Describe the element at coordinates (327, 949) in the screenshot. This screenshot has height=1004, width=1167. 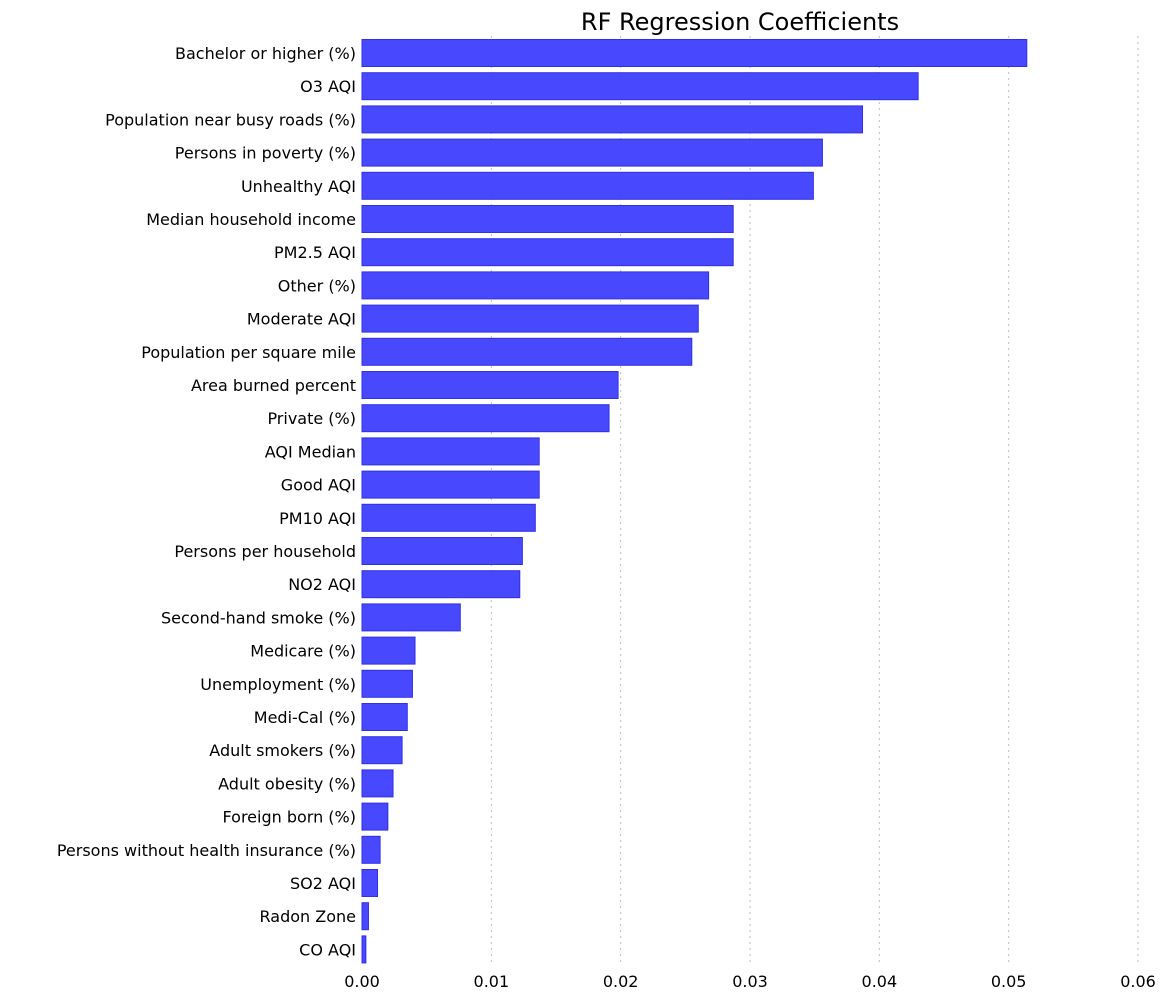
I see `category-label: CO AQI` at that location.